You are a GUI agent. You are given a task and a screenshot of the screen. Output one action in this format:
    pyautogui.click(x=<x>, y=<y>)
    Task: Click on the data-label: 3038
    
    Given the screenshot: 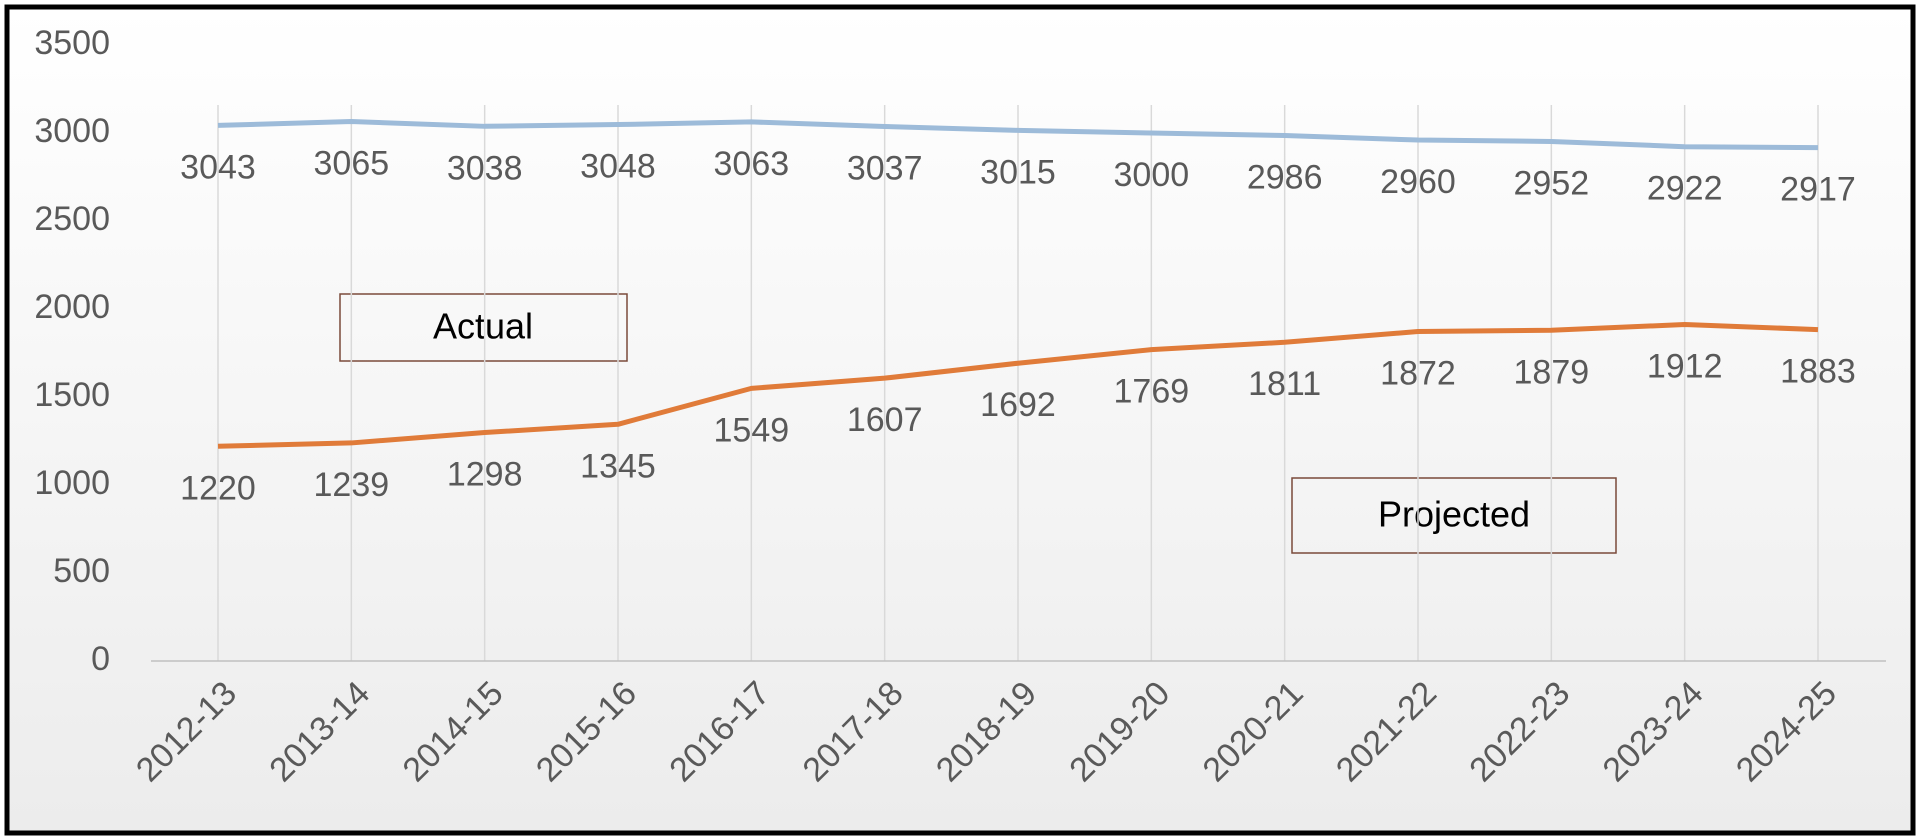 What is the action you would take?
    pyautogui.click(x=485, y=168)
    